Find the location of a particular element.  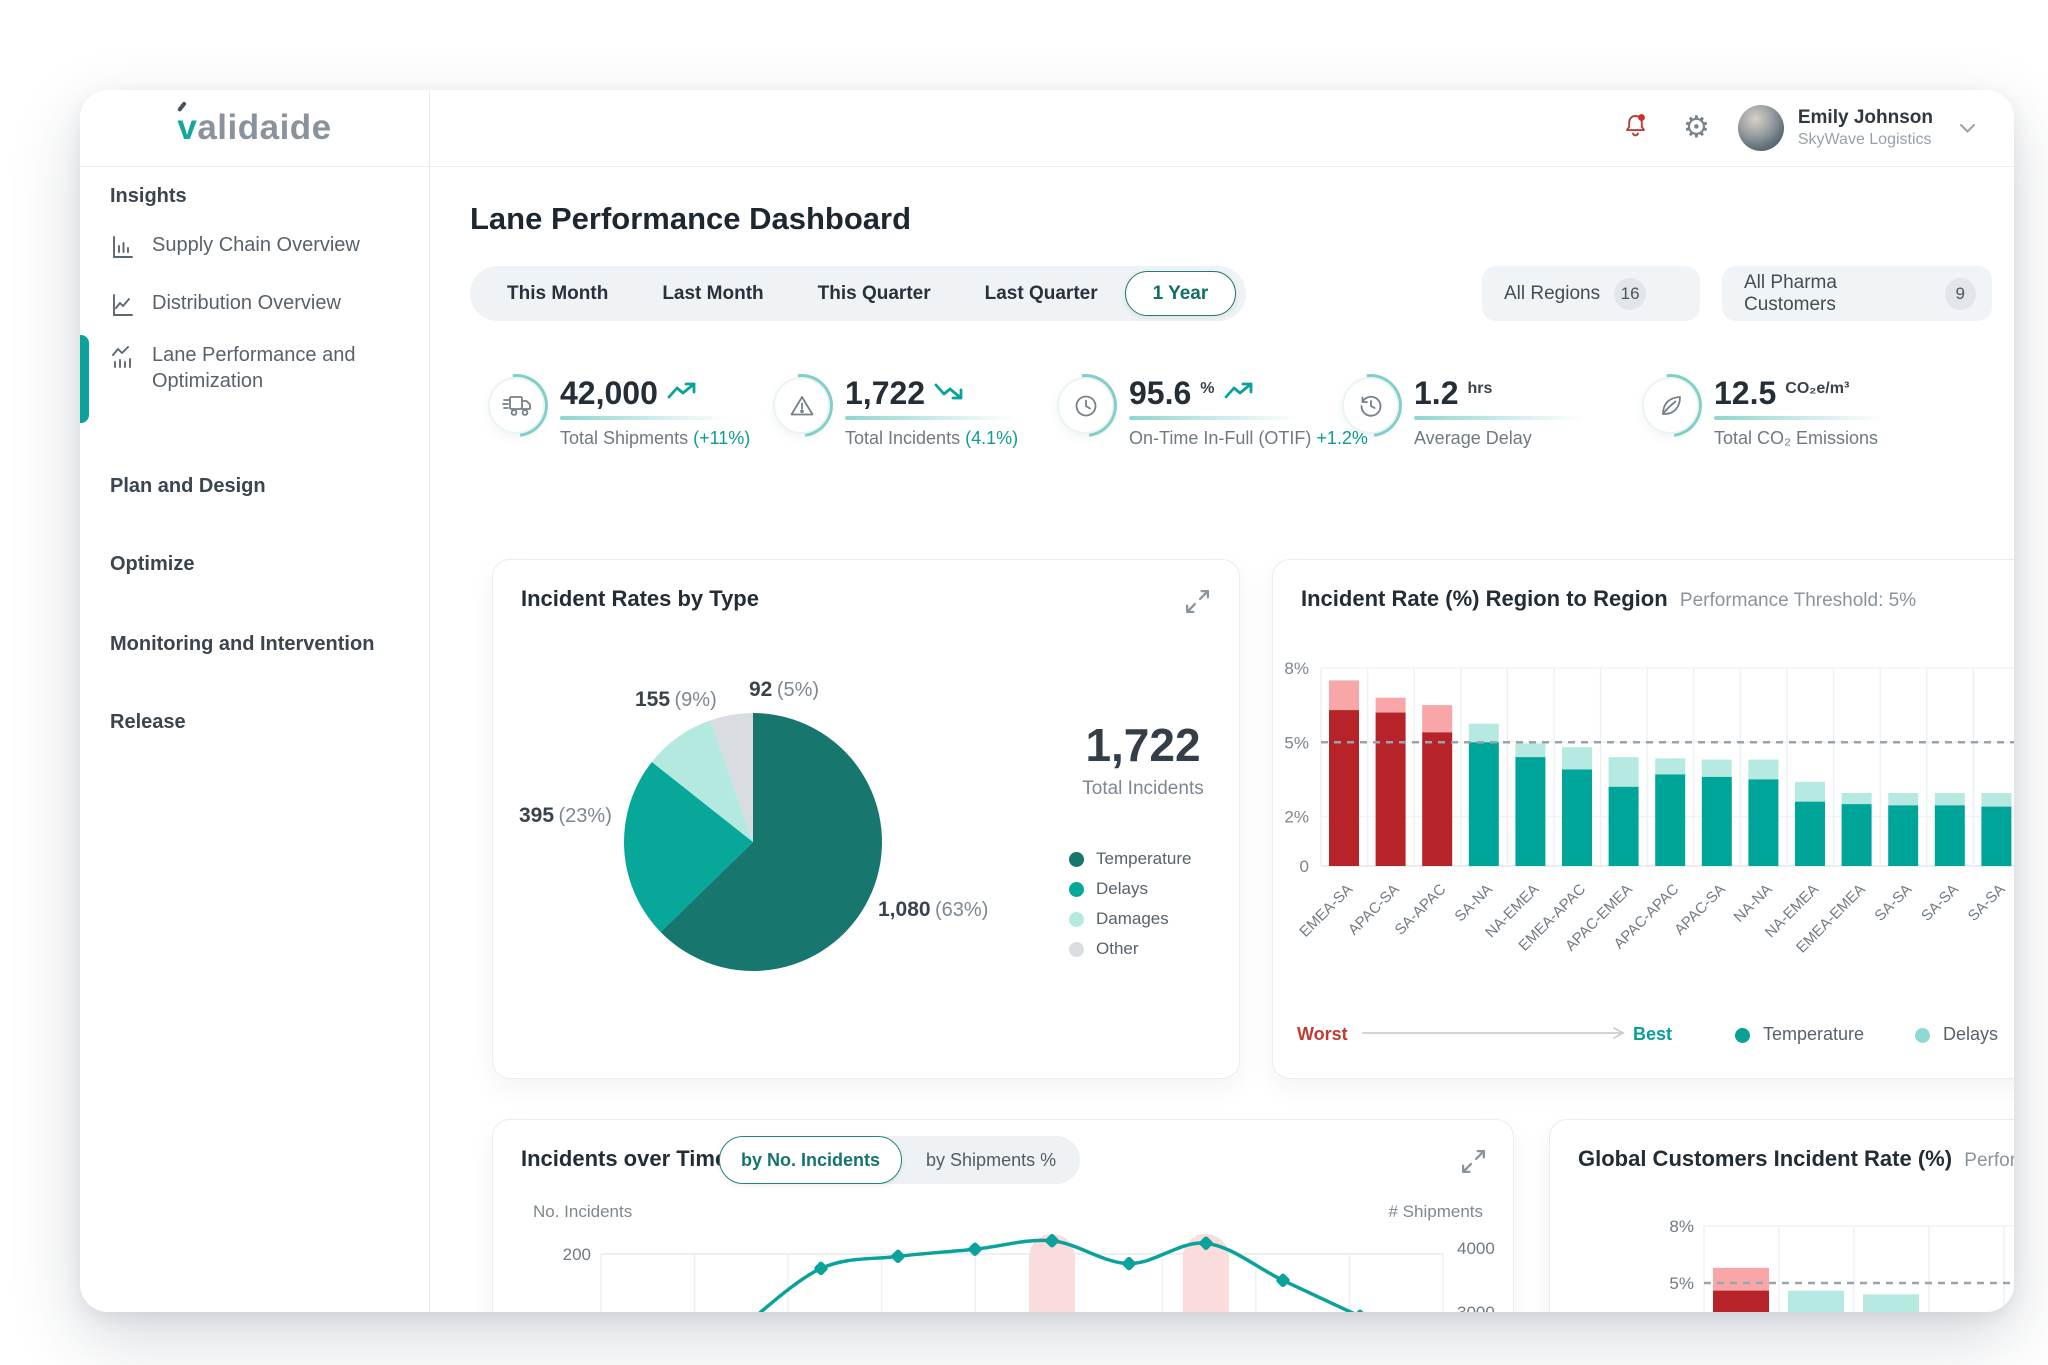

user-info: Emily Johnson SkyWave Logistics is located at coordinates (1865, 128).